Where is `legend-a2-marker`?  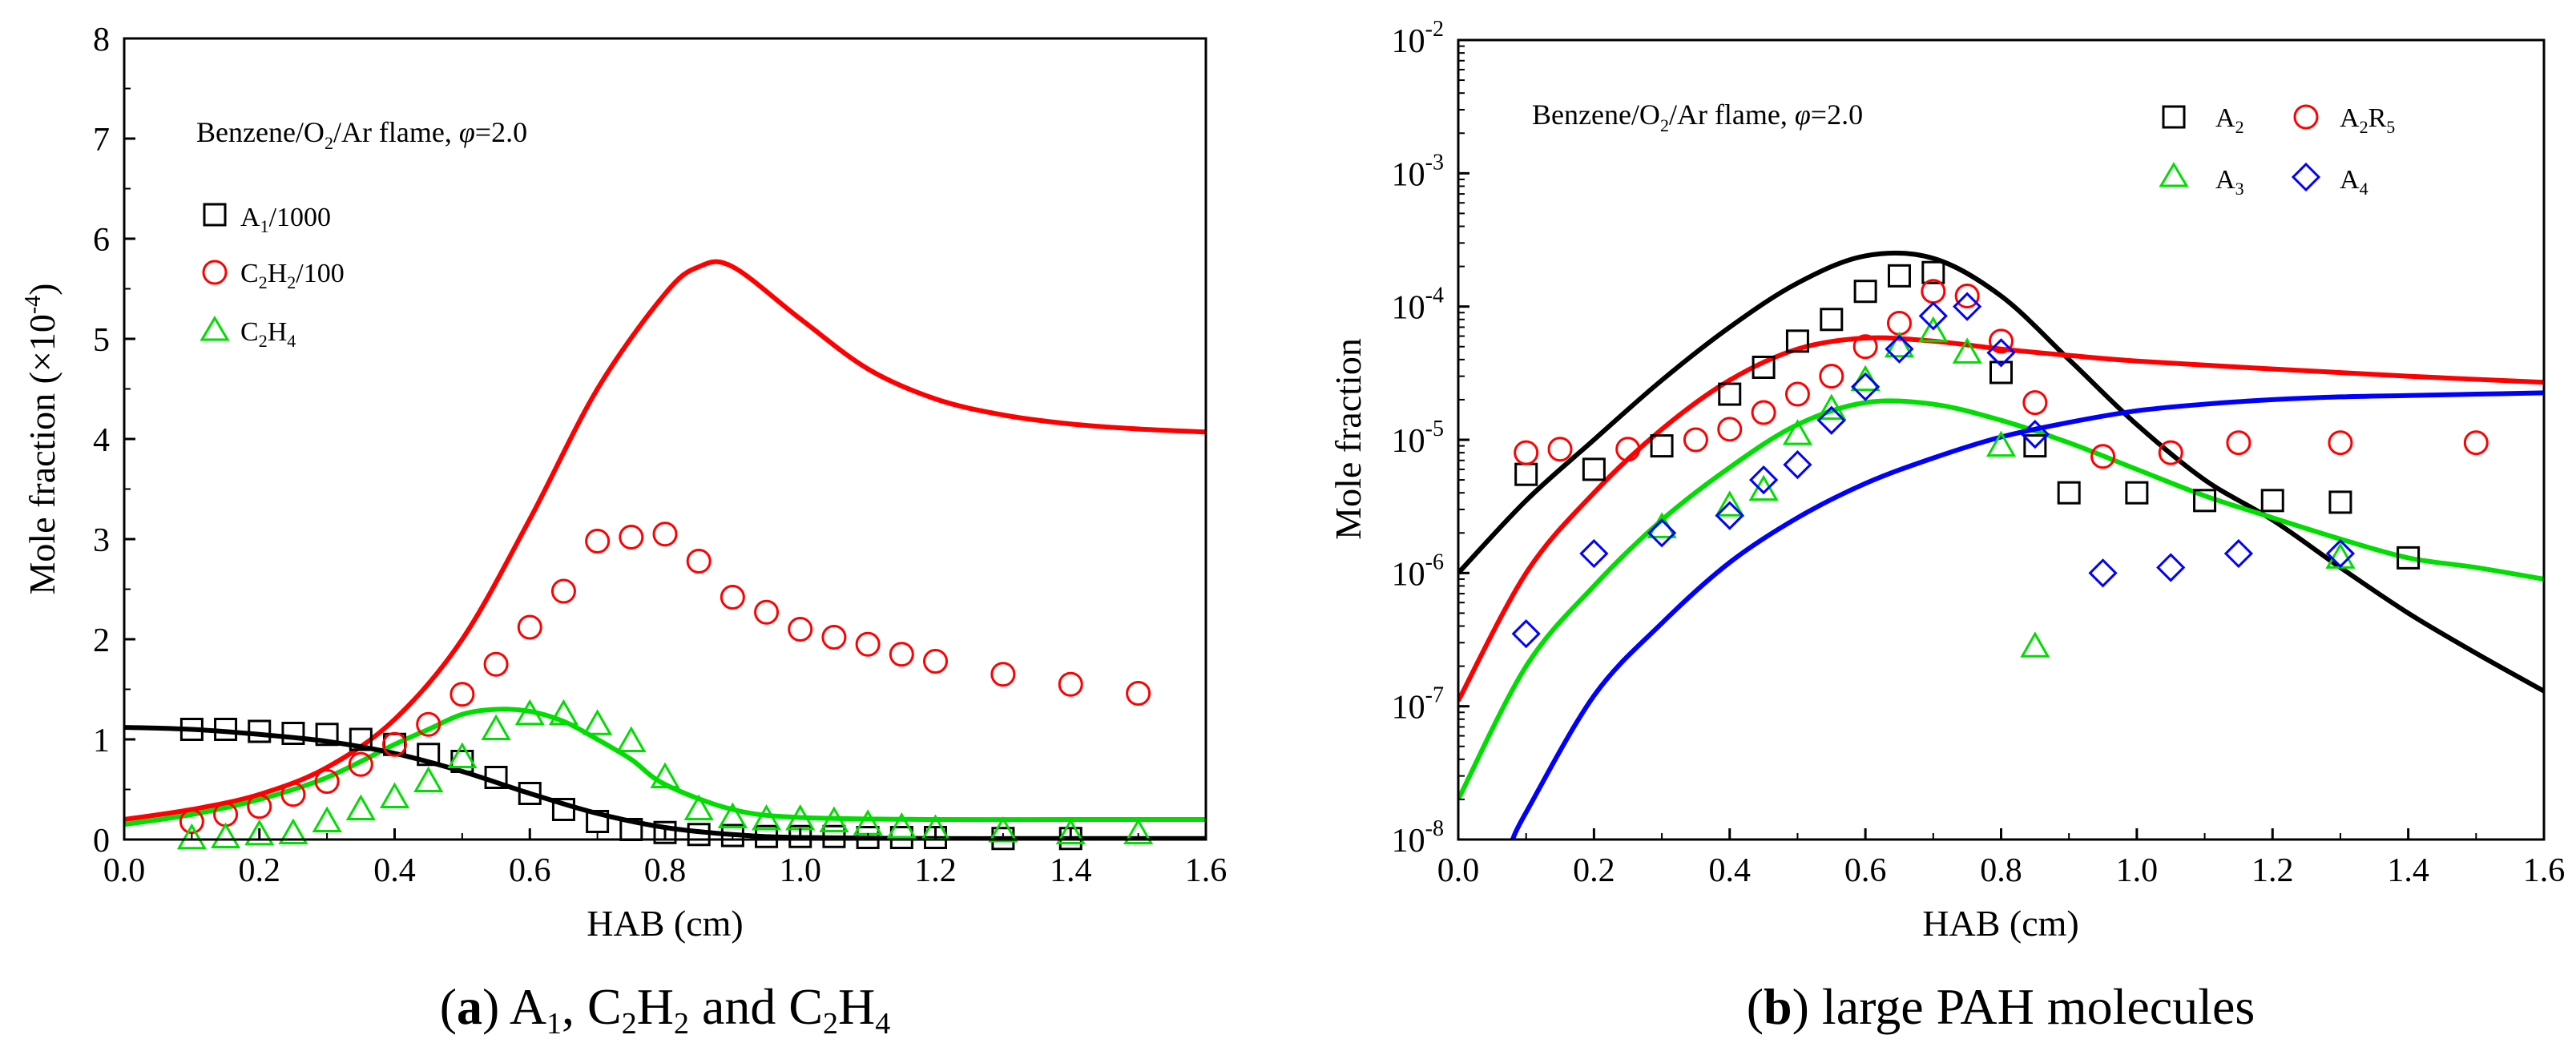 legend-a2-marker is located at coordinates (2174, 117).